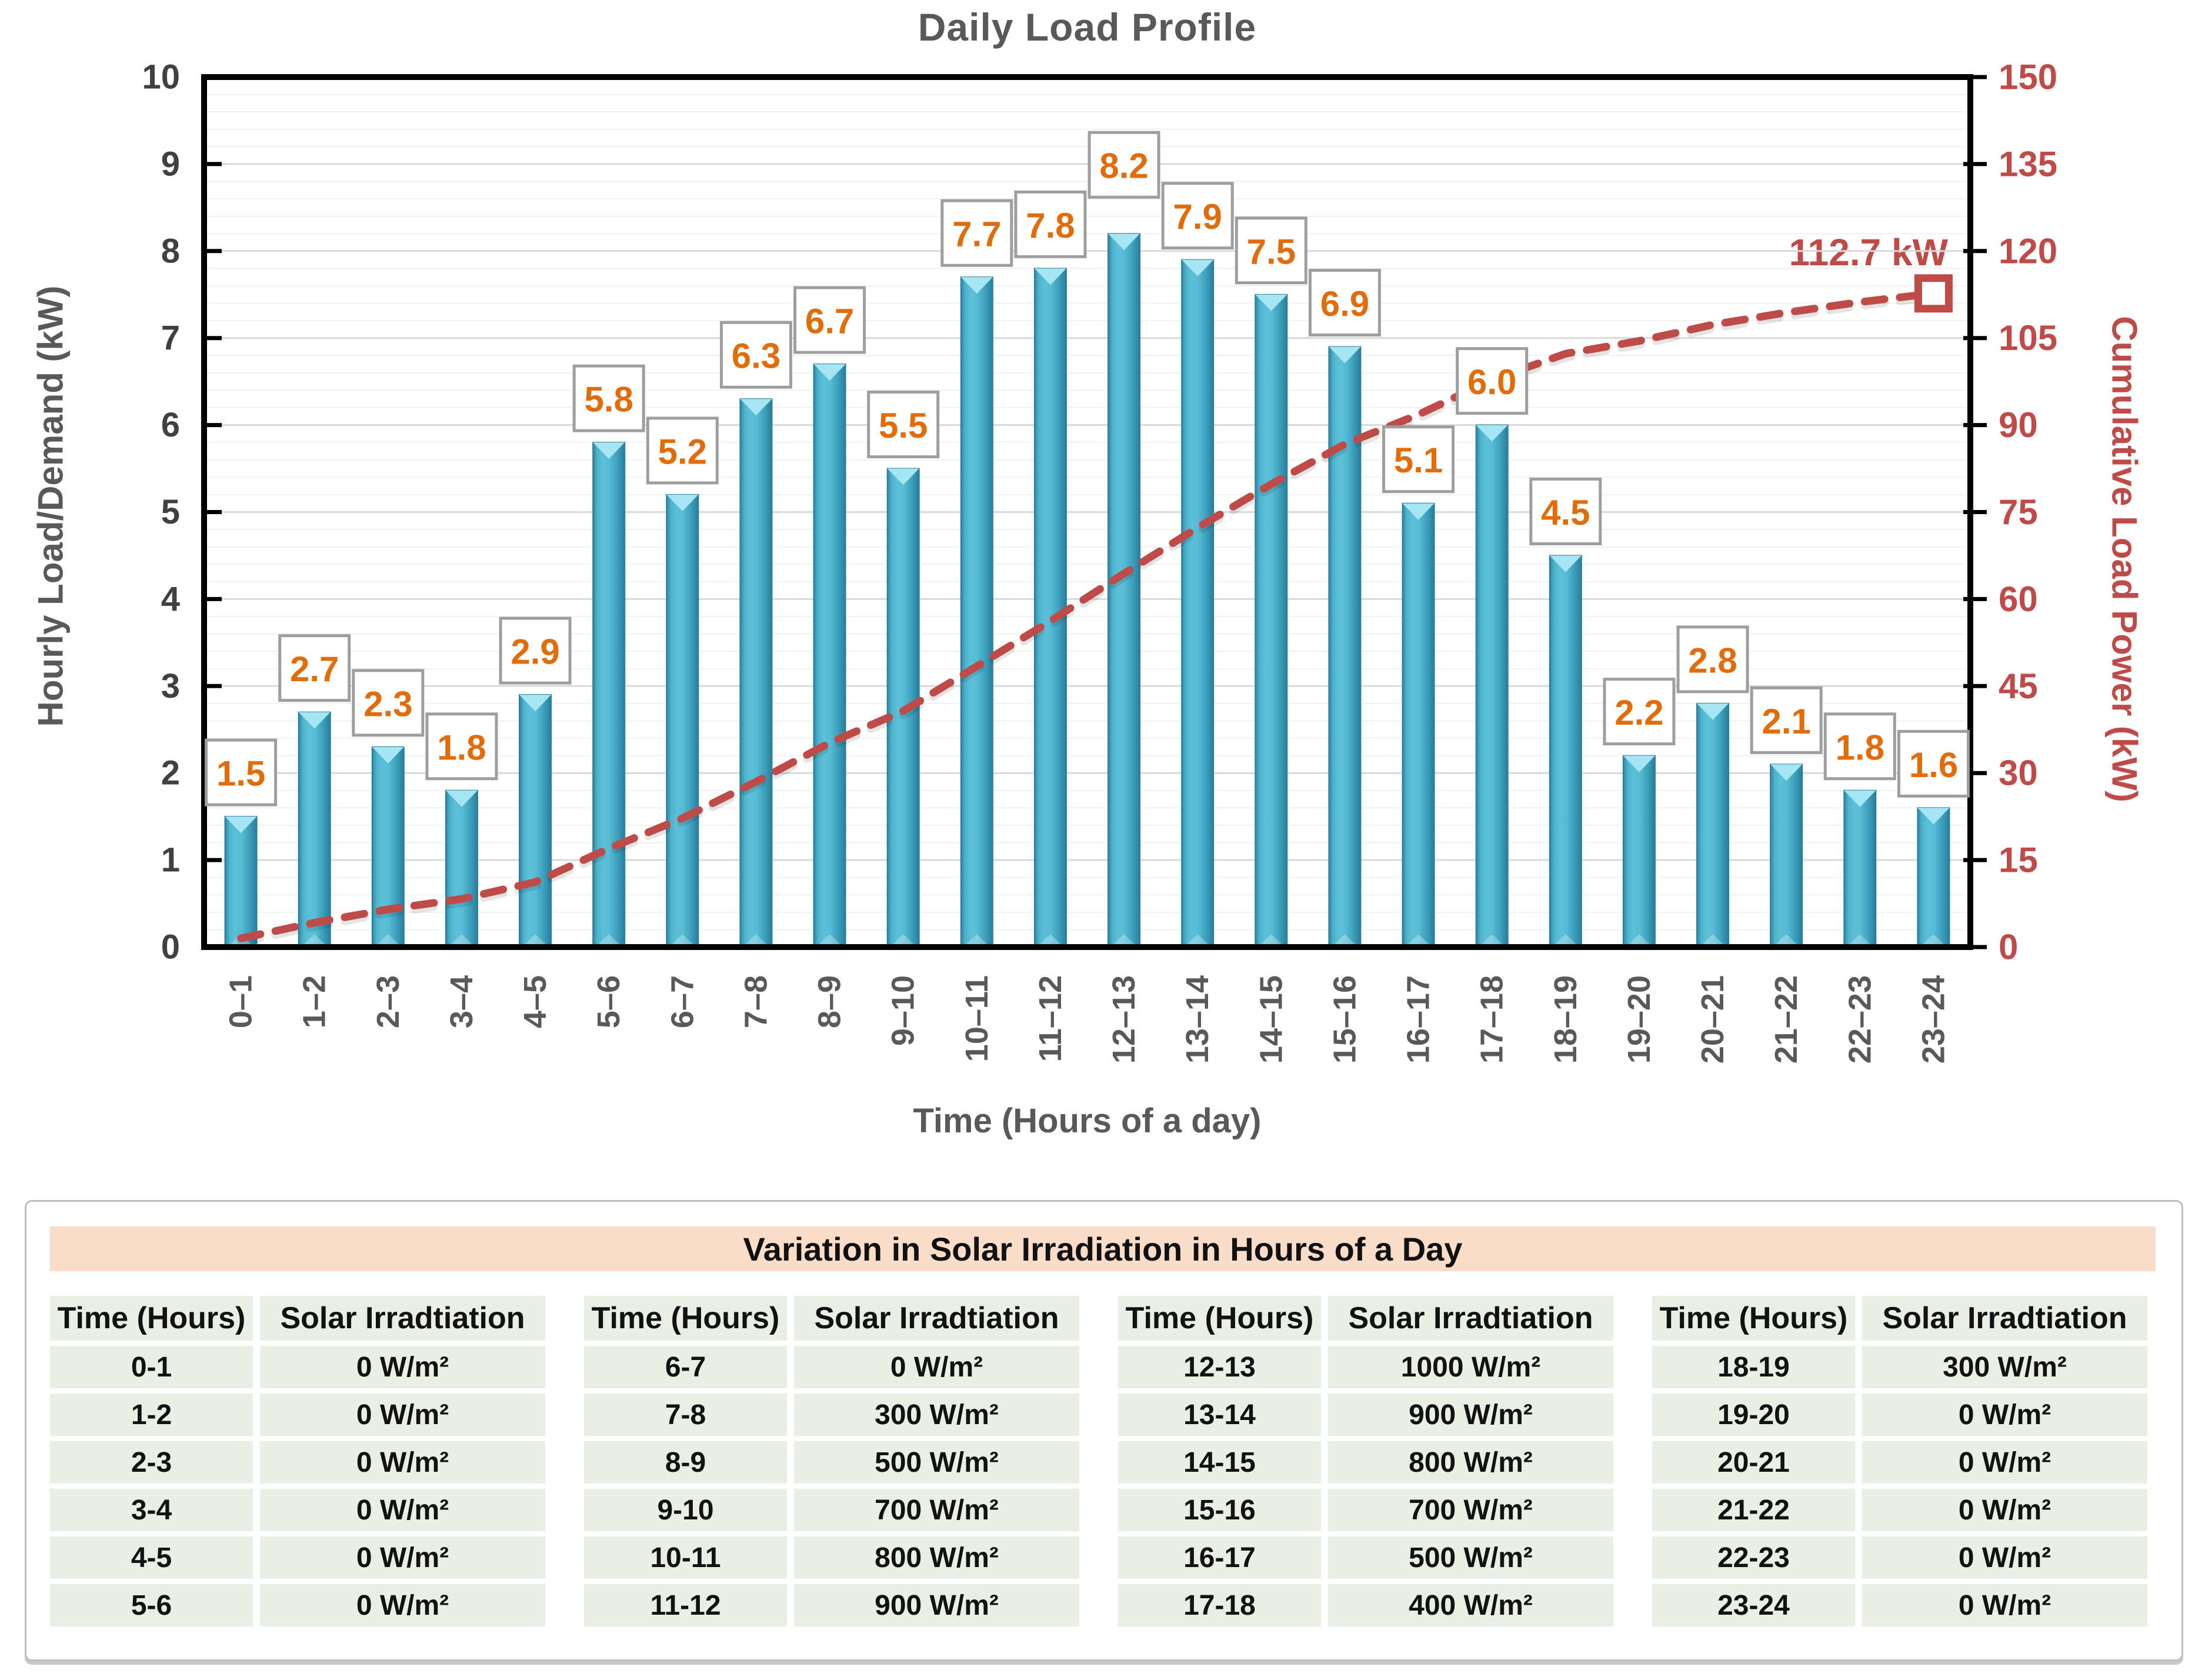  What do you see at coordinates (1492, 382) in the screenshot?
I see `data-label-value: 6.0` at bounding box center [1492, 382].